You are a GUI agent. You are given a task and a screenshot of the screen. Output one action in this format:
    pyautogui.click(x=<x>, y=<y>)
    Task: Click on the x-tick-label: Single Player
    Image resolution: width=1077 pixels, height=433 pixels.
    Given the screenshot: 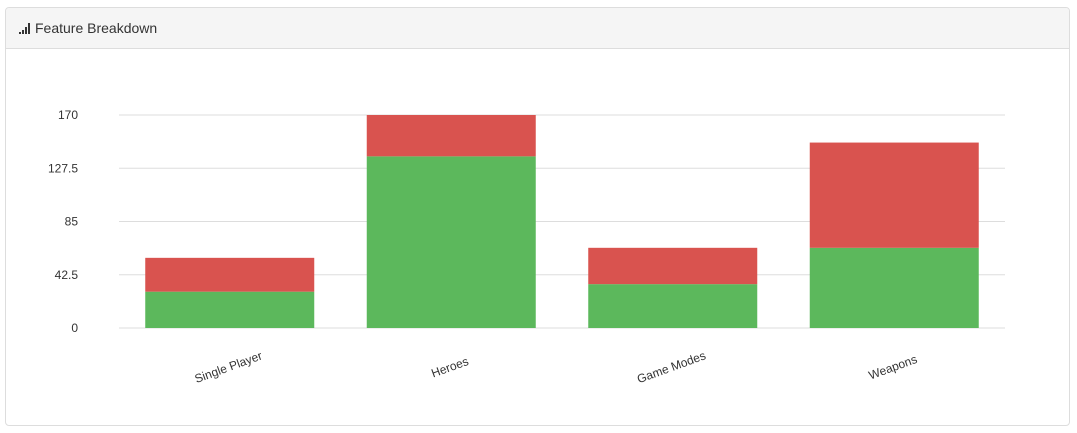 What is the action you would take?
    pyautogui.click(x=228, y=367)
    